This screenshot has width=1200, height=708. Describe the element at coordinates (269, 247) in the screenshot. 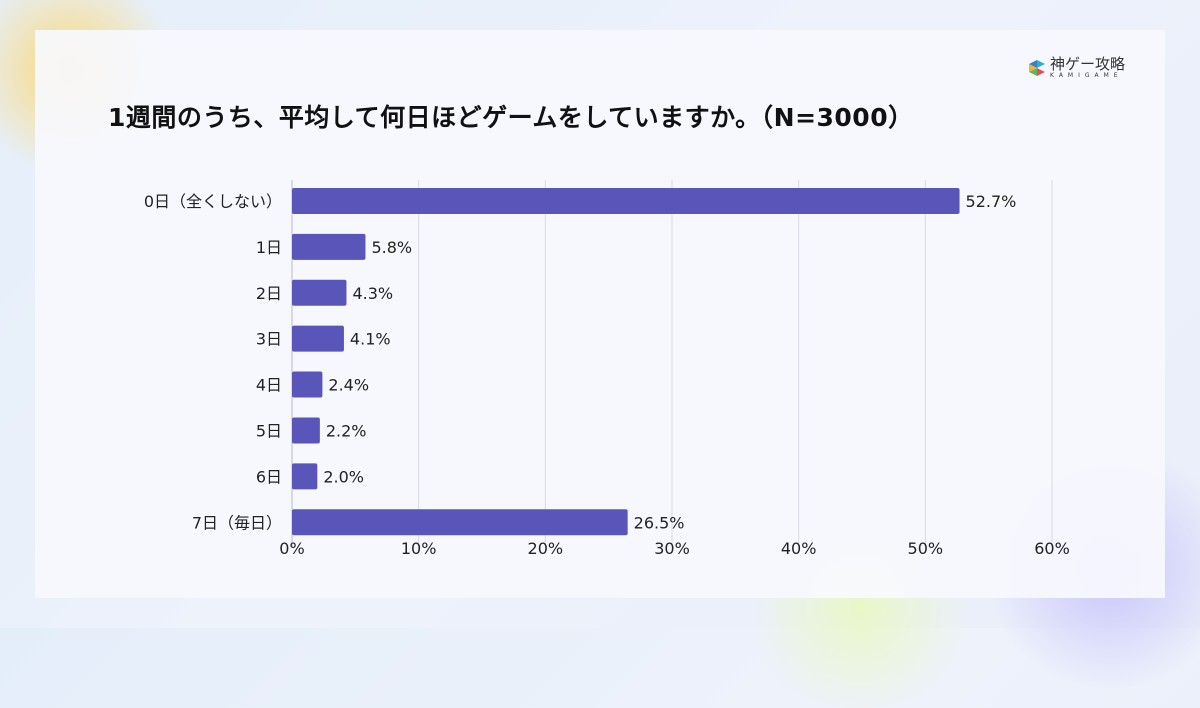

I see `category-label: 1日` at that location.